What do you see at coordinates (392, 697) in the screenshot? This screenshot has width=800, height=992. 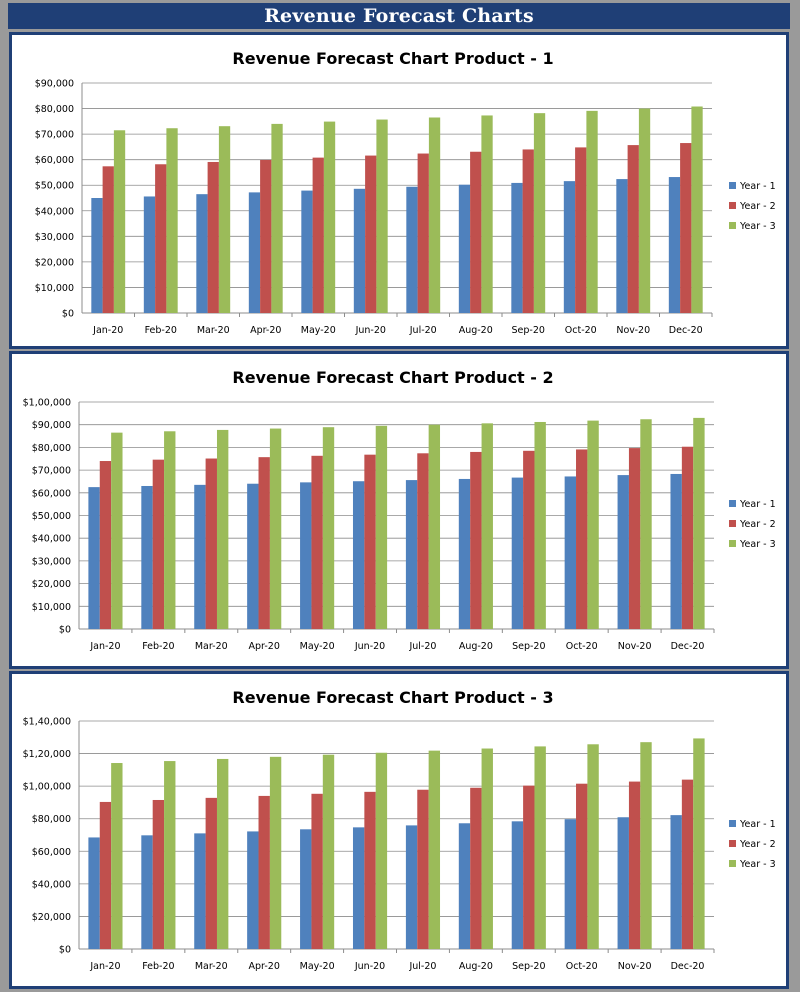 I see `chart-title: Revenue Forecast Chart Product - 3` at bounding box center [392, 697].